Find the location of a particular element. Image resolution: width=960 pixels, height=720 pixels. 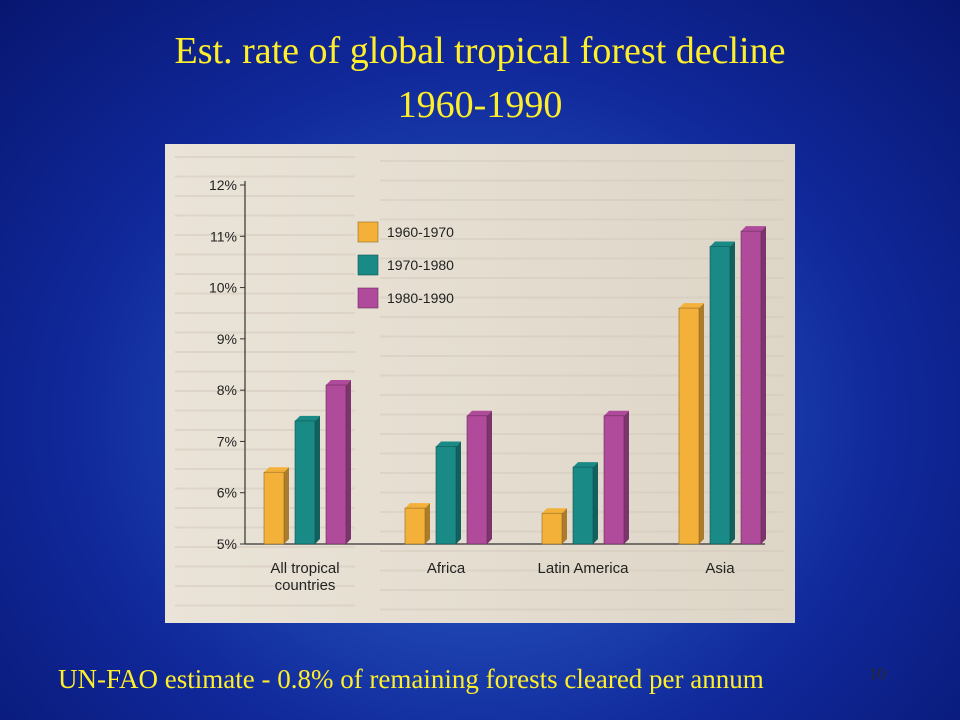

slide-number: 10 is located at coordinates (877, 673).